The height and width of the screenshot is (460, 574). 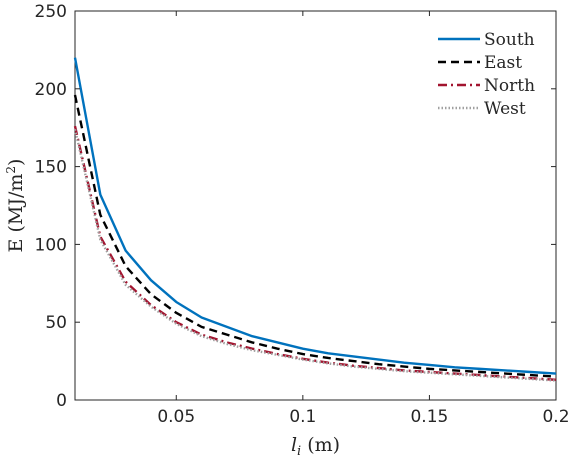 I want to click on x-axis-title-unit: (m), so click(x=323, y=445).